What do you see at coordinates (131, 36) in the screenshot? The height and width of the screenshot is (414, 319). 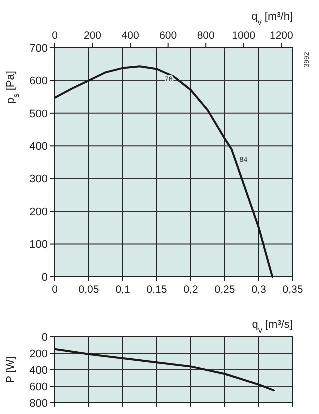 I see `x2-tick-label: 400` at bounding box center [131, 36].